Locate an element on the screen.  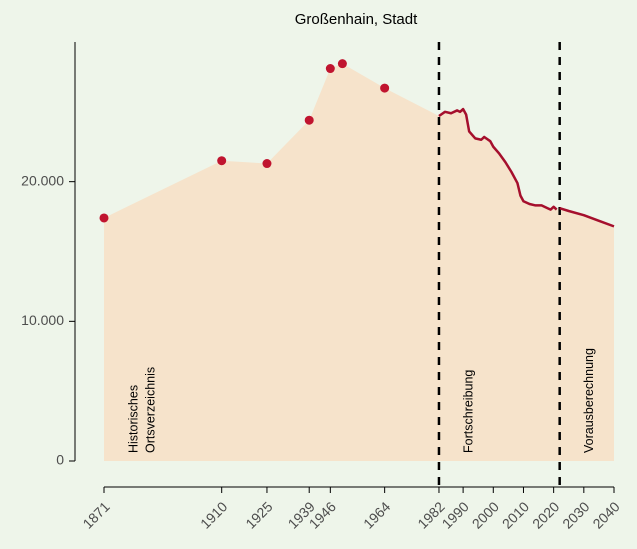
x-tick-label: 1925 is located at coordinates (258, 514).